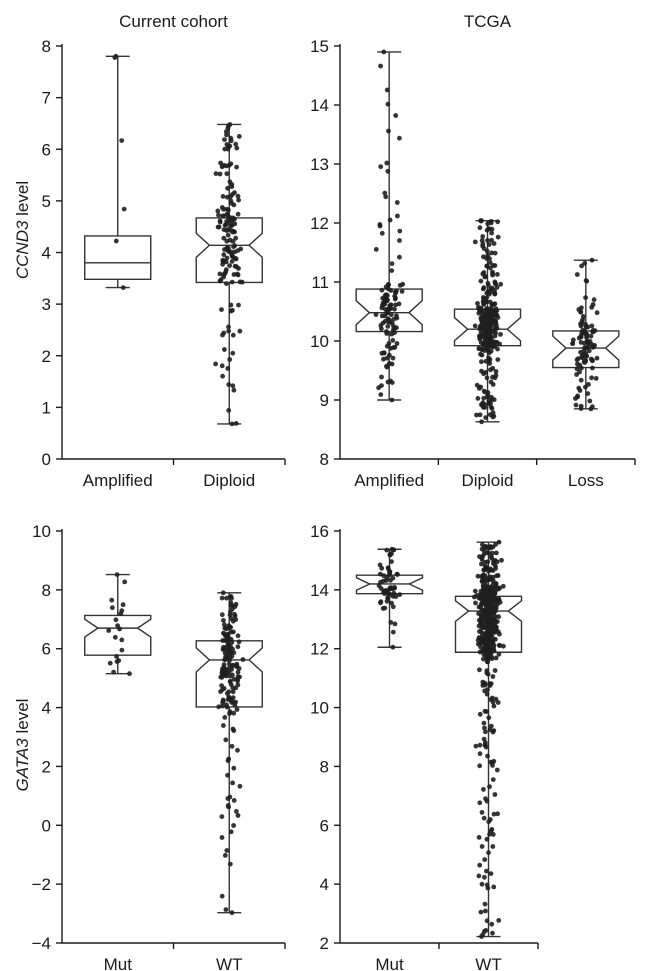  I want to click on category-label: Loss, so click(586, 480).